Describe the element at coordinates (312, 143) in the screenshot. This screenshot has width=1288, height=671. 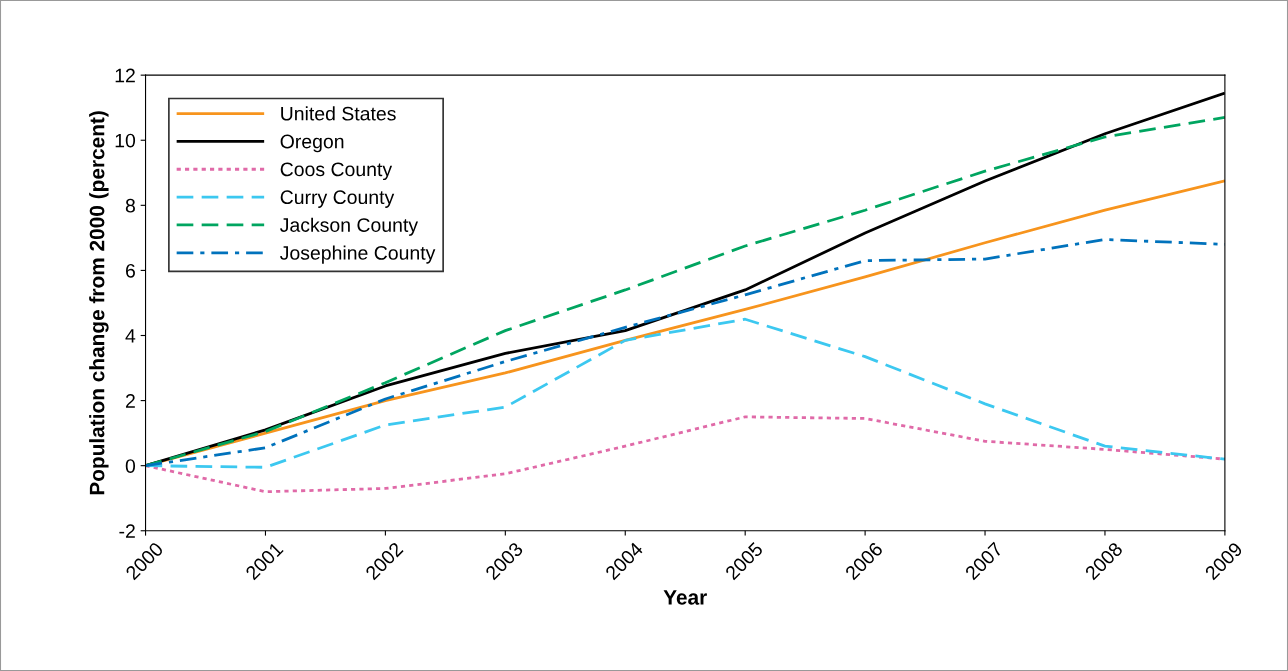
I see `legend-label: Oregon` at that location.